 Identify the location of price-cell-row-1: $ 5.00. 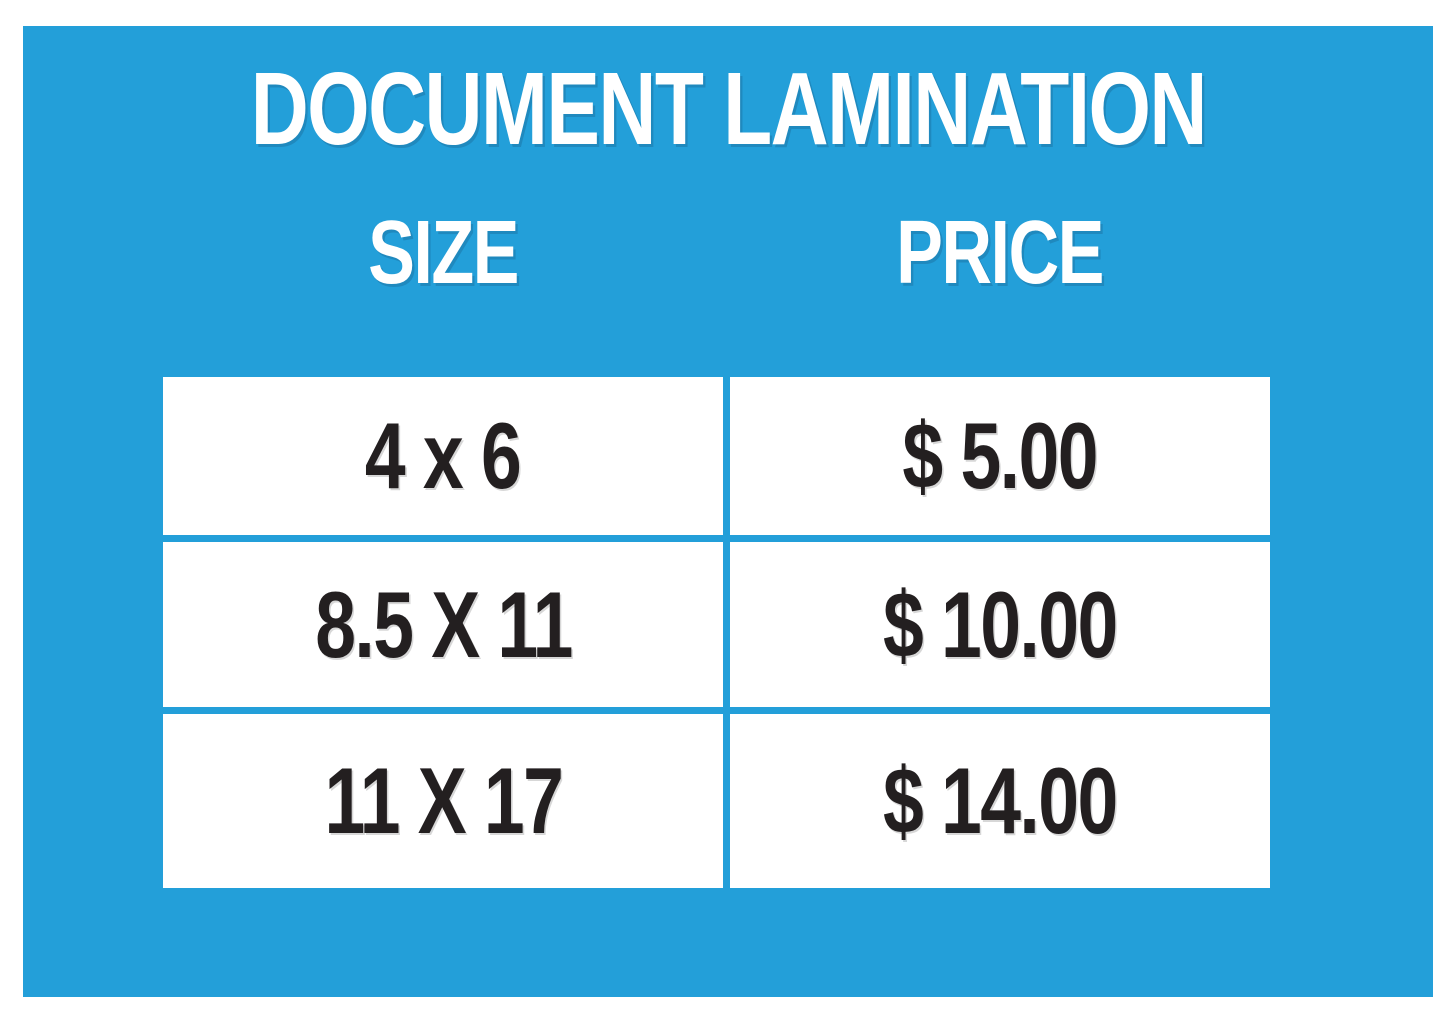
(1000, 456).